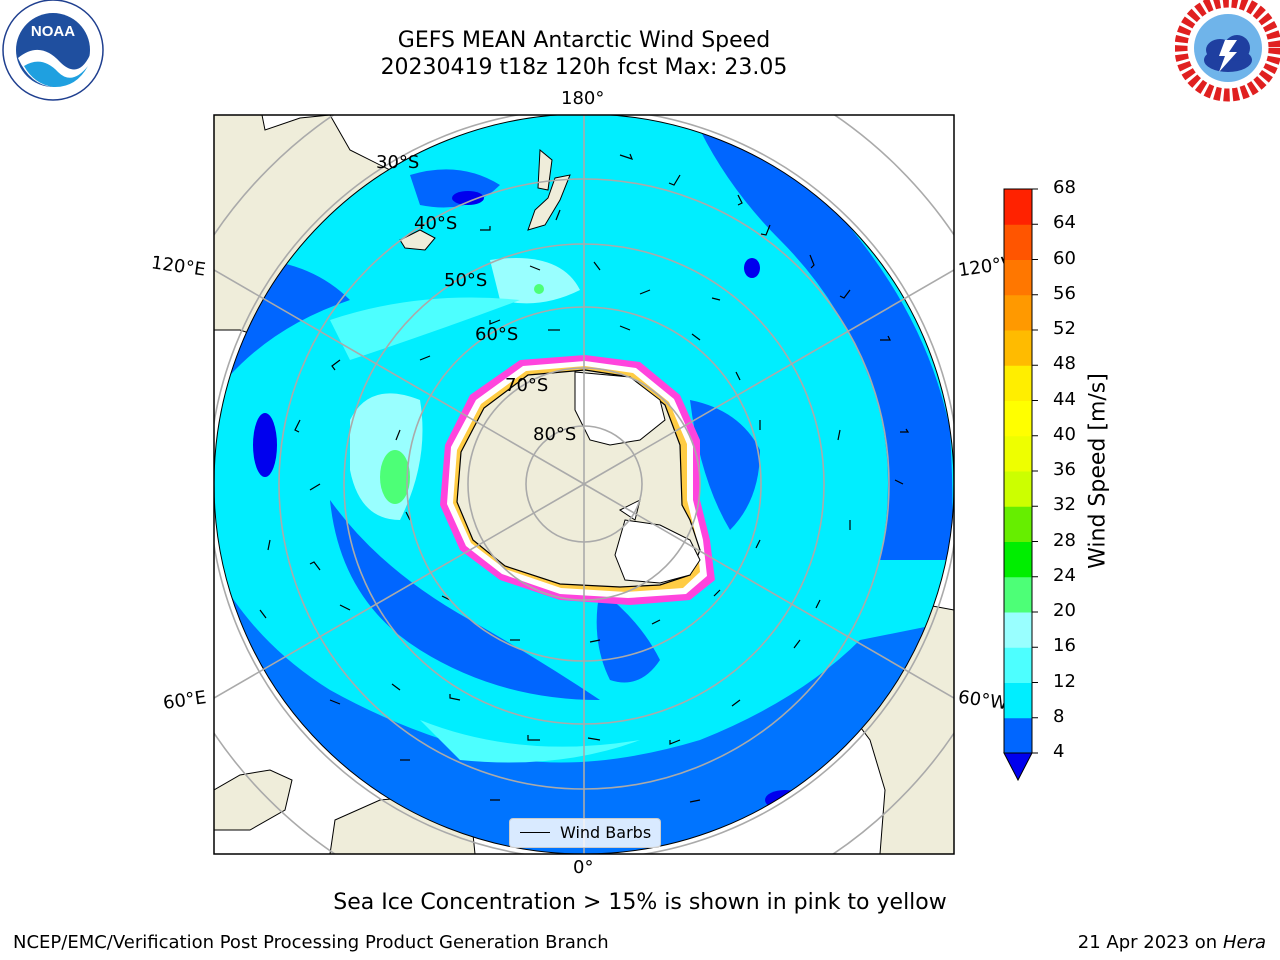 The height and width of the screenshot is (960, 1280). What do you see at coordinates (1059, 751) in the screenshot?
I see `colorbar-tick-label: 4` at bounding box center [1059, 751].